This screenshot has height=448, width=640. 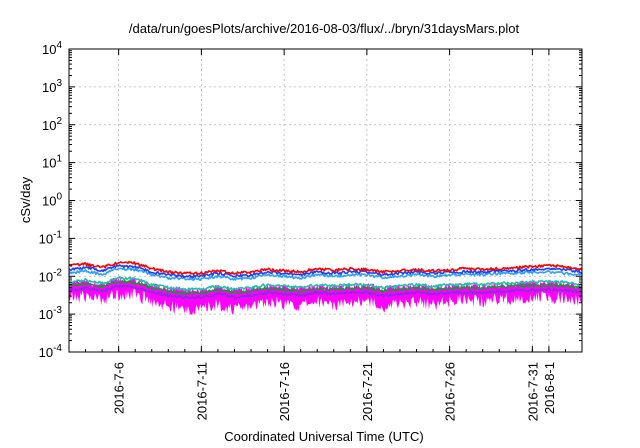 I want to click on y-tick-label: 10⁻³, so click(x=51, y=313).